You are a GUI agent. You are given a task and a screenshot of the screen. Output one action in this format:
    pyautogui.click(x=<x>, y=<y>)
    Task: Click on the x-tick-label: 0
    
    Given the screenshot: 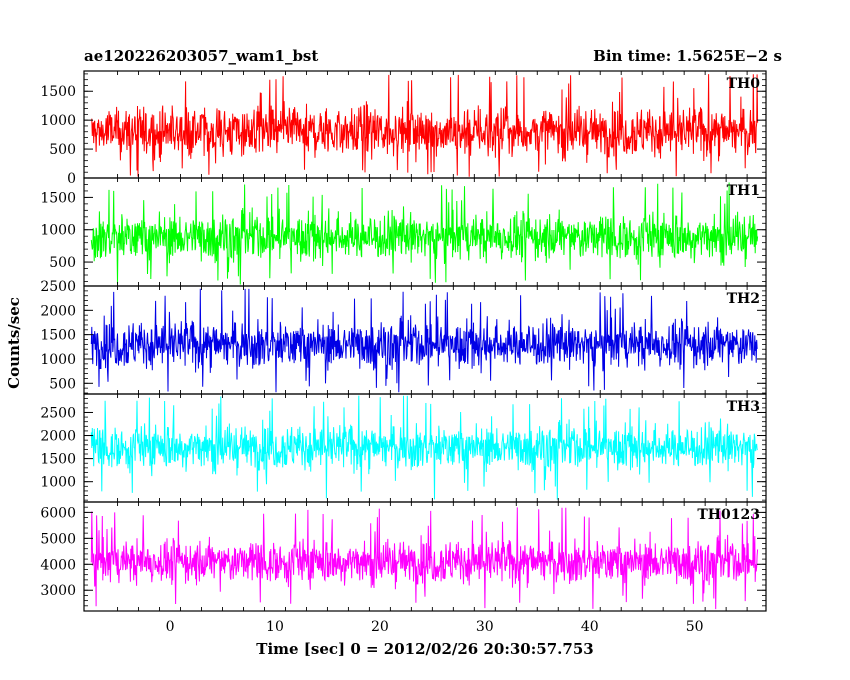 What is the action you would take?
    pyautogui.click(x=170, y=627)
    